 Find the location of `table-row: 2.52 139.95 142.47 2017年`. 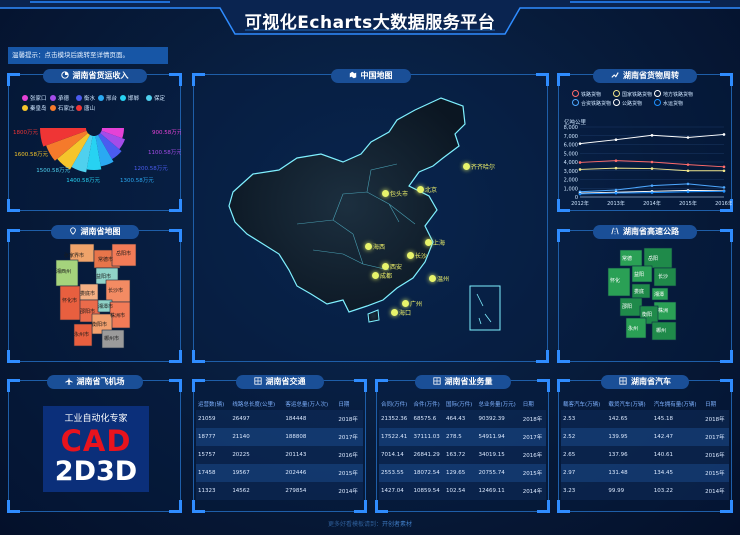

table-row: 2.52 139.95 142.47 2017年 is located at coordinates (645, 437).